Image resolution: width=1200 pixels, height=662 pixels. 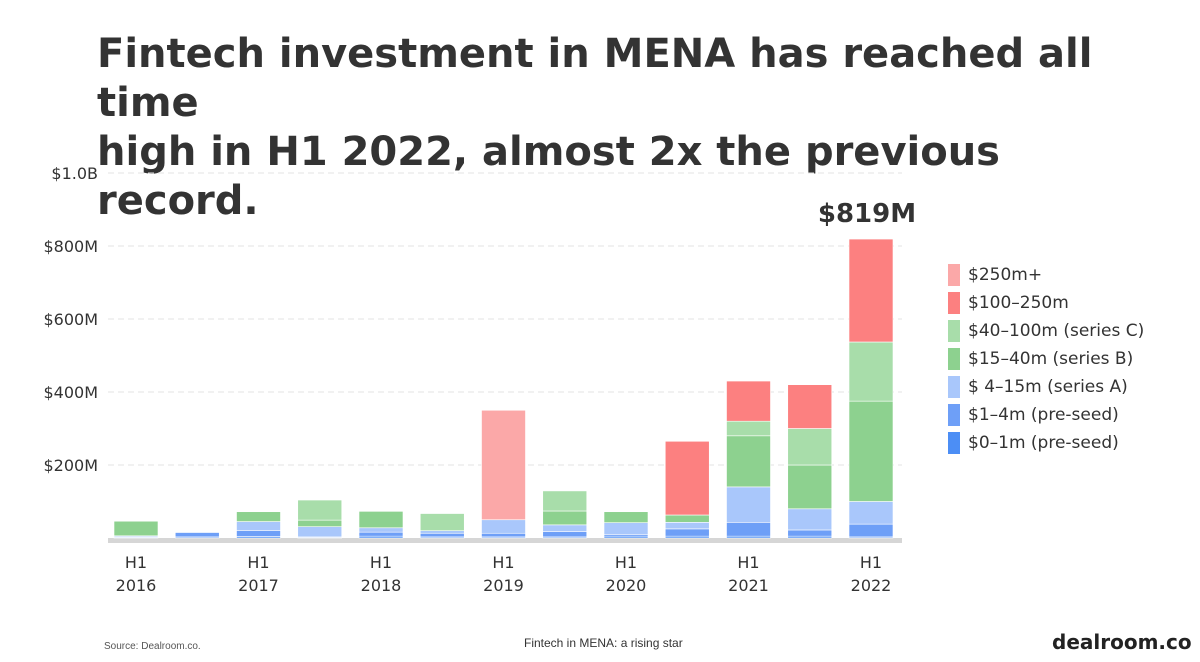 What do you see at coordinates (152, 646) in the screenshot?
I see `source-note: Source: Dealroom.co.` at bounding box center [152, 646].